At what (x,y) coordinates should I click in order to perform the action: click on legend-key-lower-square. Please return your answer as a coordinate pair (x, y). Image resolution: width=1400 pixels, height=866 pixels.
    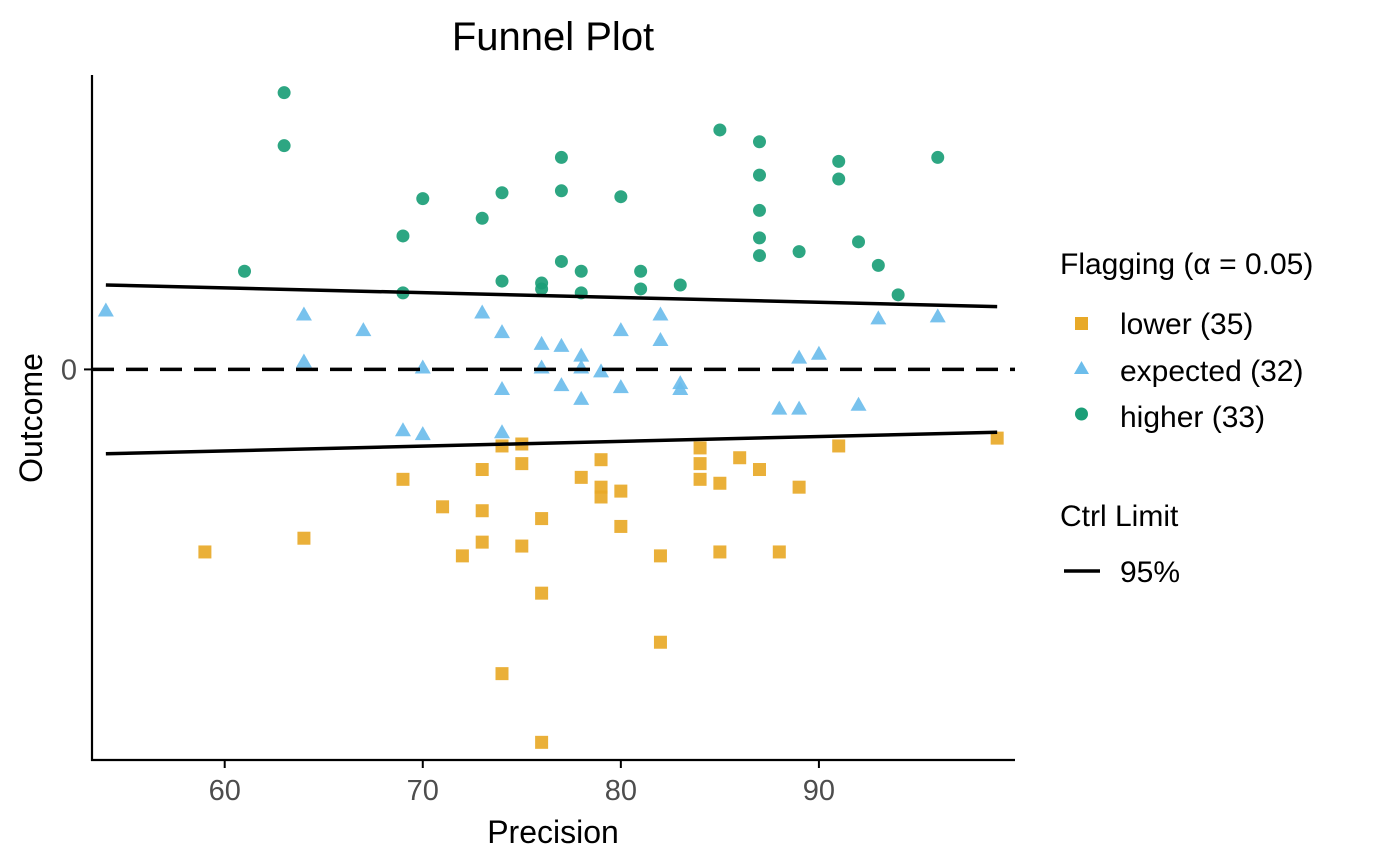
    Looking at the image, I should click on (1081, 323).